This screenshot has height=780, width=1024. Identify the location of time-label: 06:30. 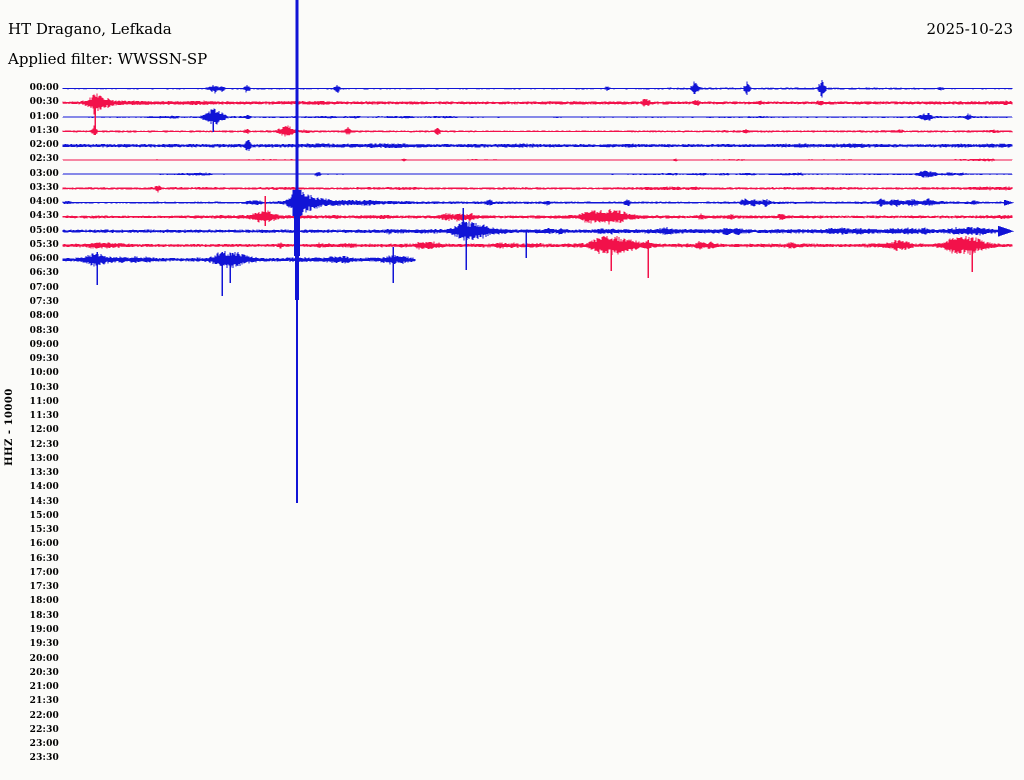
(44, 273).